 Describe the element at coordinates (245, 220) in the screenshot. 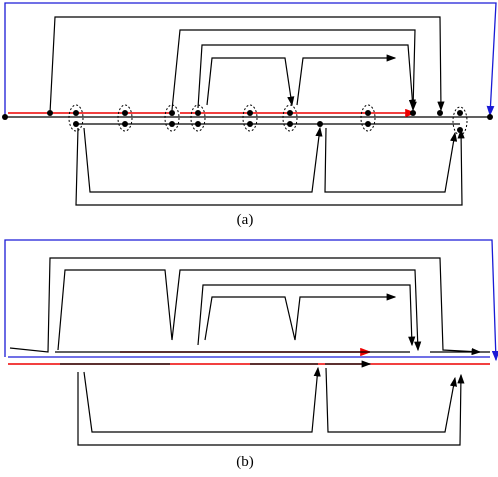

I see `panel-label: (a)` at that location.